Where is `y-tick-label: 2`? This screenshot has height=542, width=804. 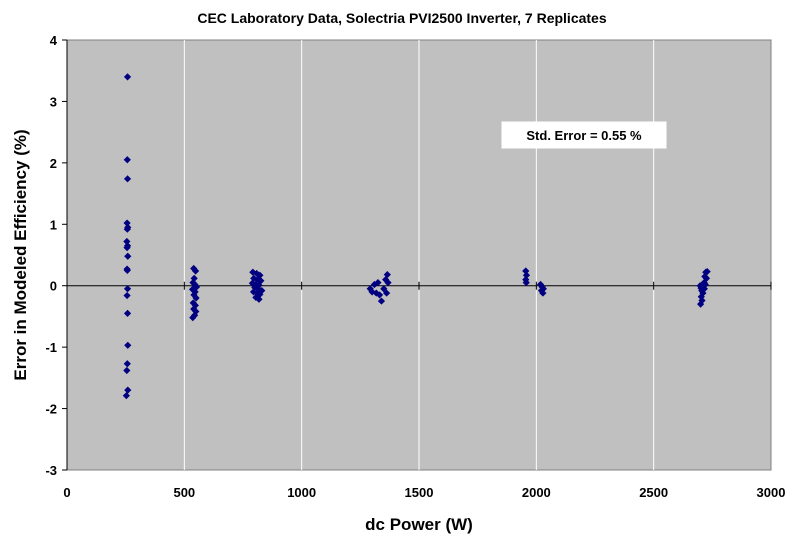
y-tick-label: 2 is located at coordinates (53, 163).